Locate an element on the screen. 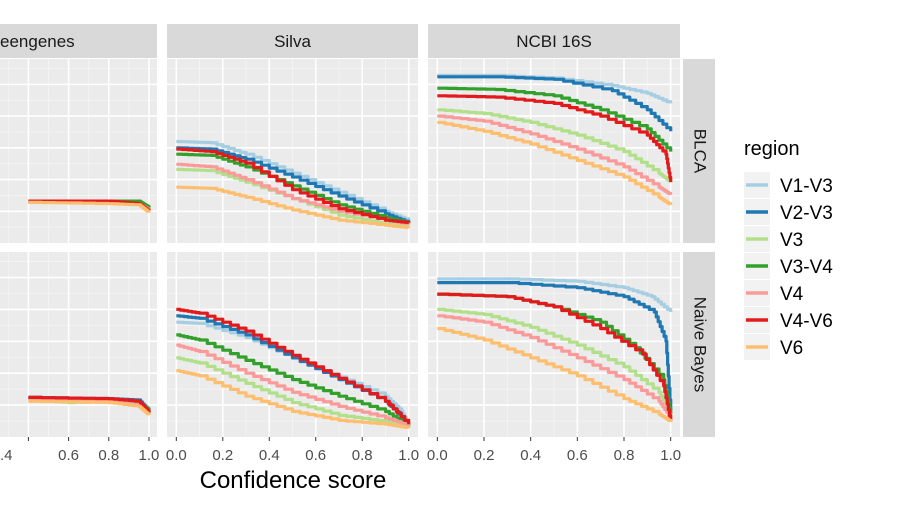 Image resolution: width=918 pixels, height=517 pixels. legend-item-v2-v3: V2-V3 is located at coordinates (788, 212).